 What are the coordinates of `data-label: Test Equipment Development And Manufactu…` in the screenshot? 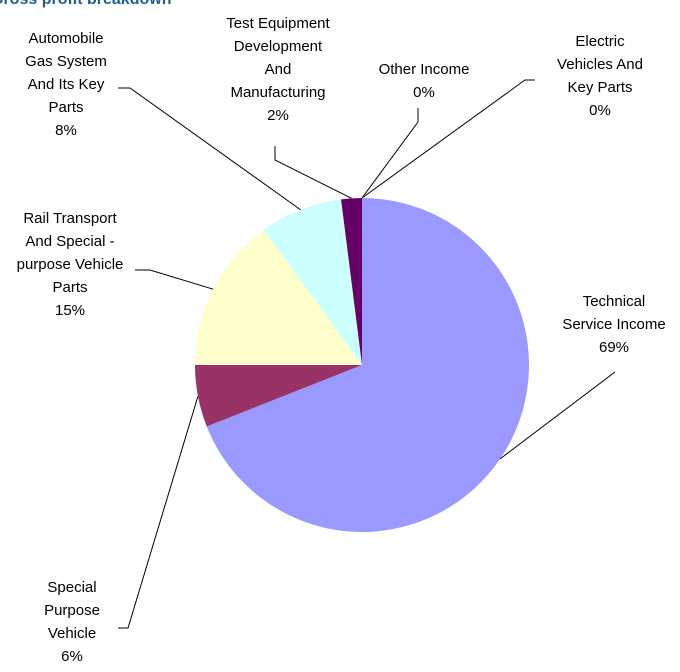 It's located at (278, 69).